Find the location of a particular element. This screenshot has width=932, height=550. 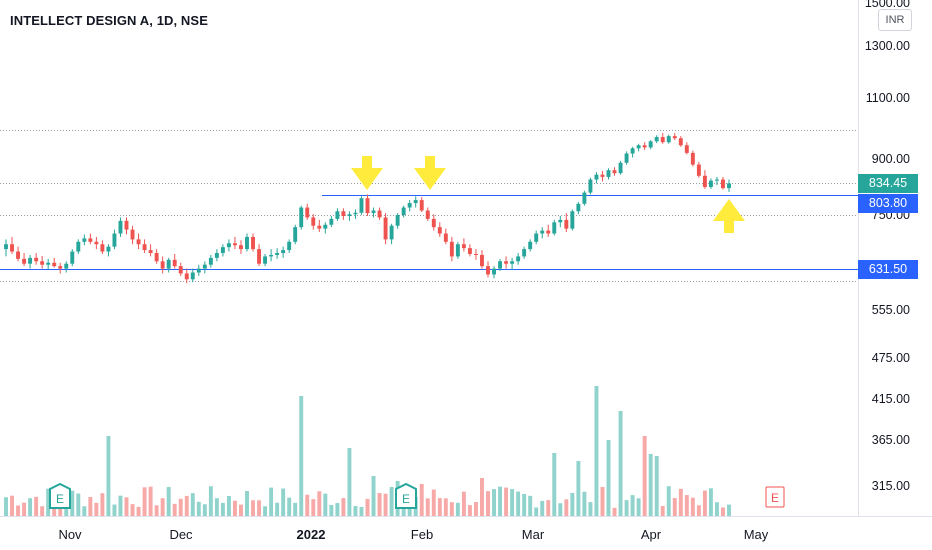

y-tick-label: 365.00 is located at coordinates (891, 440).